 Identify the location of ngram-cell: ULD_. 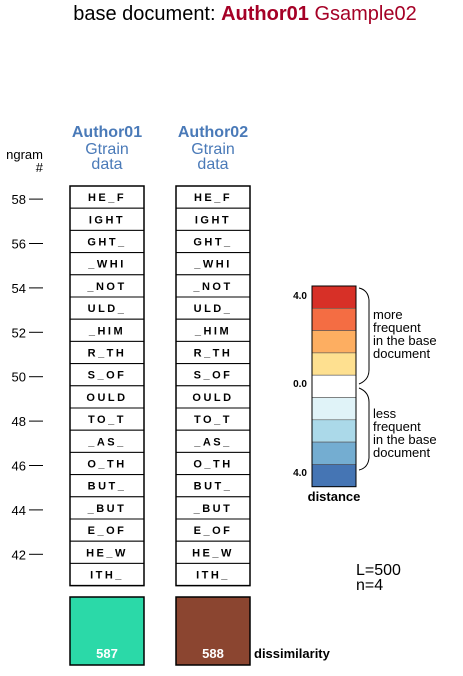
(107, 308).